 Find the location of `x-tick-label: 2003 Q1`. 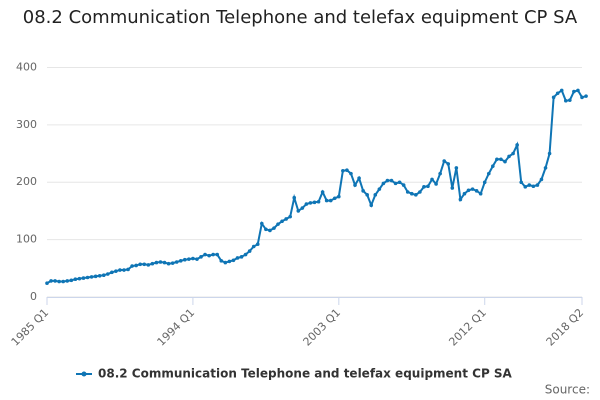

x-tick-label: 2003 Q1 is located at coordinates (322, 327).